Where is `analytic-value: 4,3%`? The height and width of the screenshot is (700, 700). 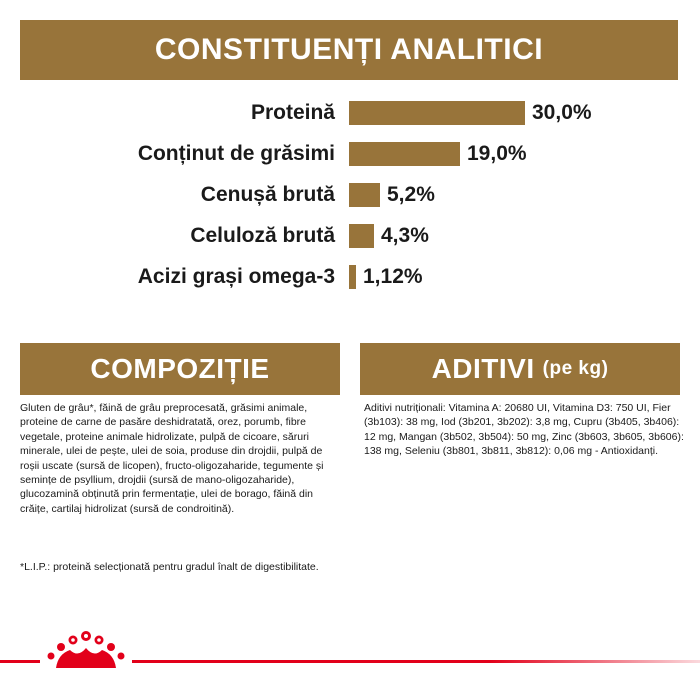
analytic-value: 4,3% is located at coordinates (405, 235).